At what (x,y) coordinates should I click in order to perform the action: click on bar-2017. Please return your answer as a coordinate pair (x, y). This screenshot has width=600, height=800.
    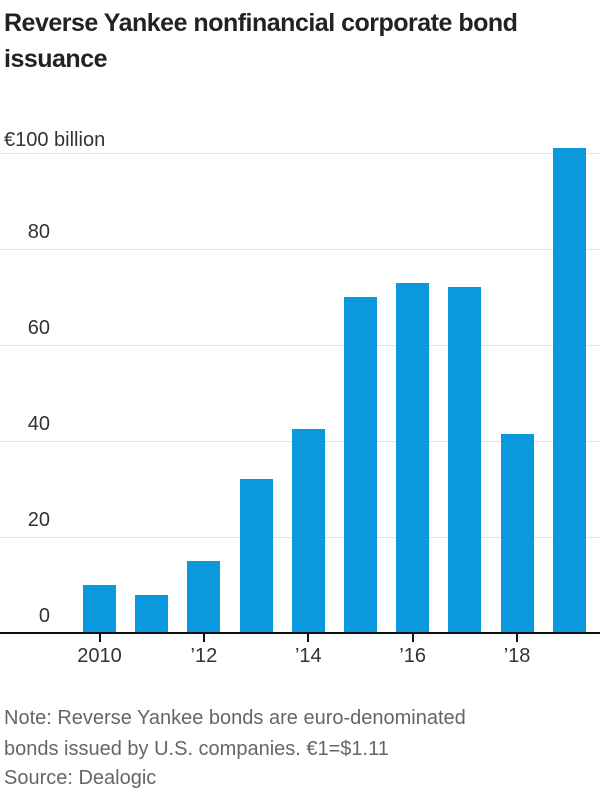
    Looking at the image, I should click on (465, 460).